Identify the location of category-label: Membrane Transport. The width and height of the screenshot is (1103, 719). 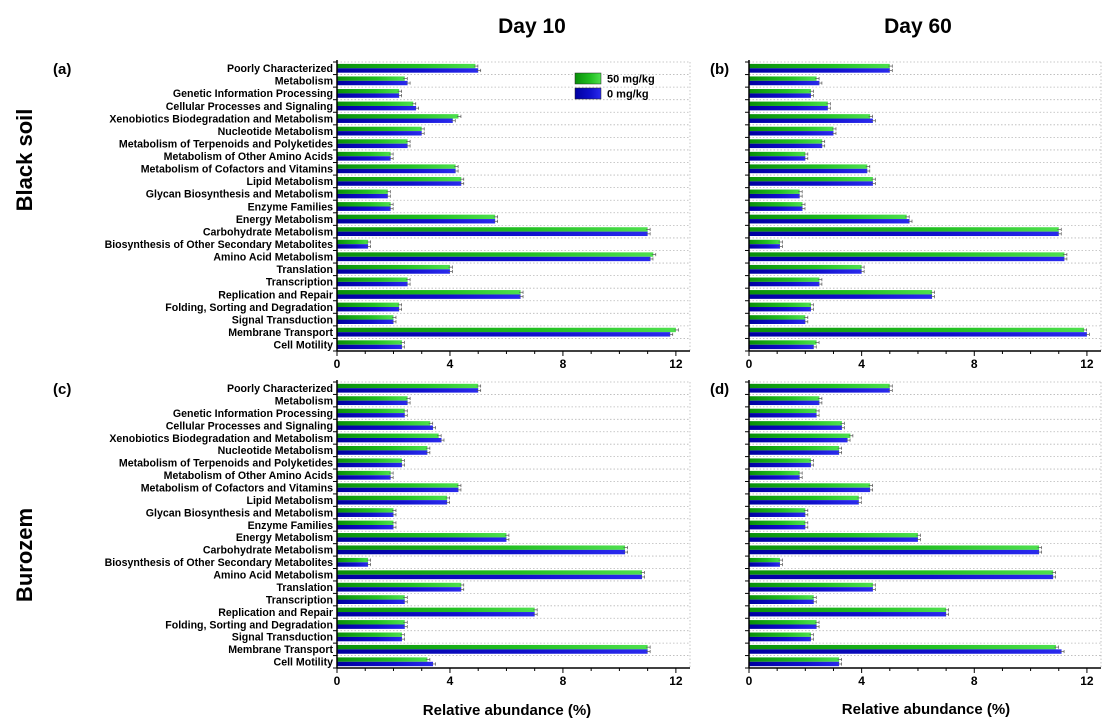
(280, 333).